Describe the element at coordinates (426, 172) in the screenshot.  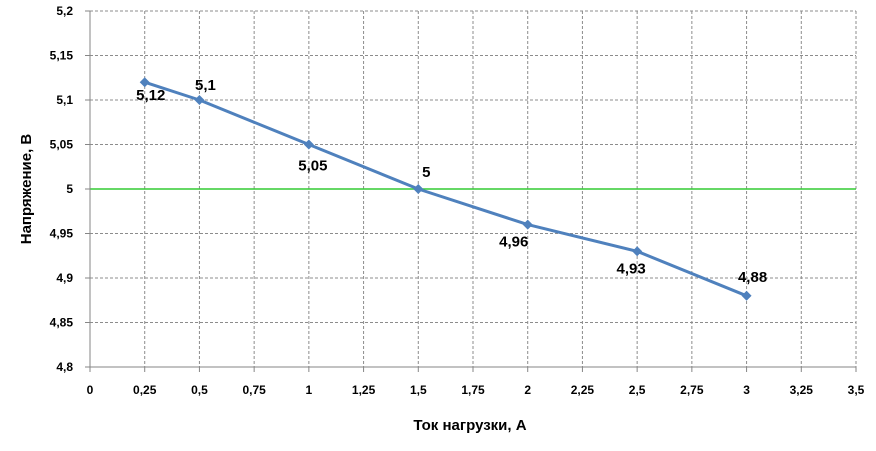
I see `data-label: 5` at that location.